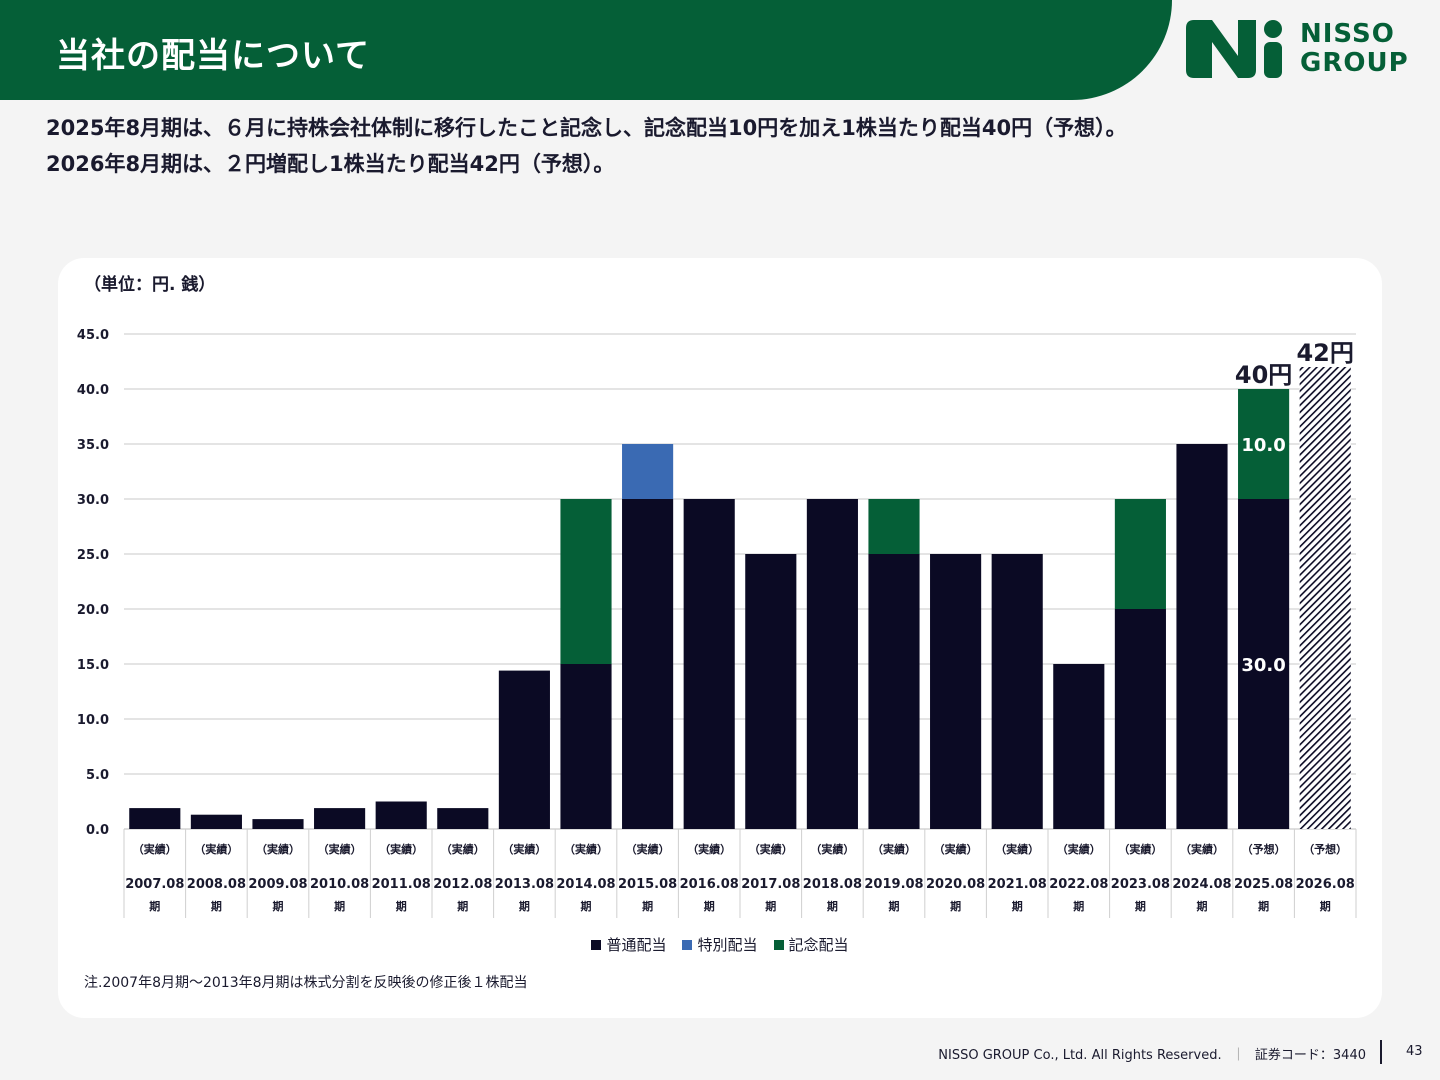  I want to click on legend-item: 普通配当, so click(628, 944).